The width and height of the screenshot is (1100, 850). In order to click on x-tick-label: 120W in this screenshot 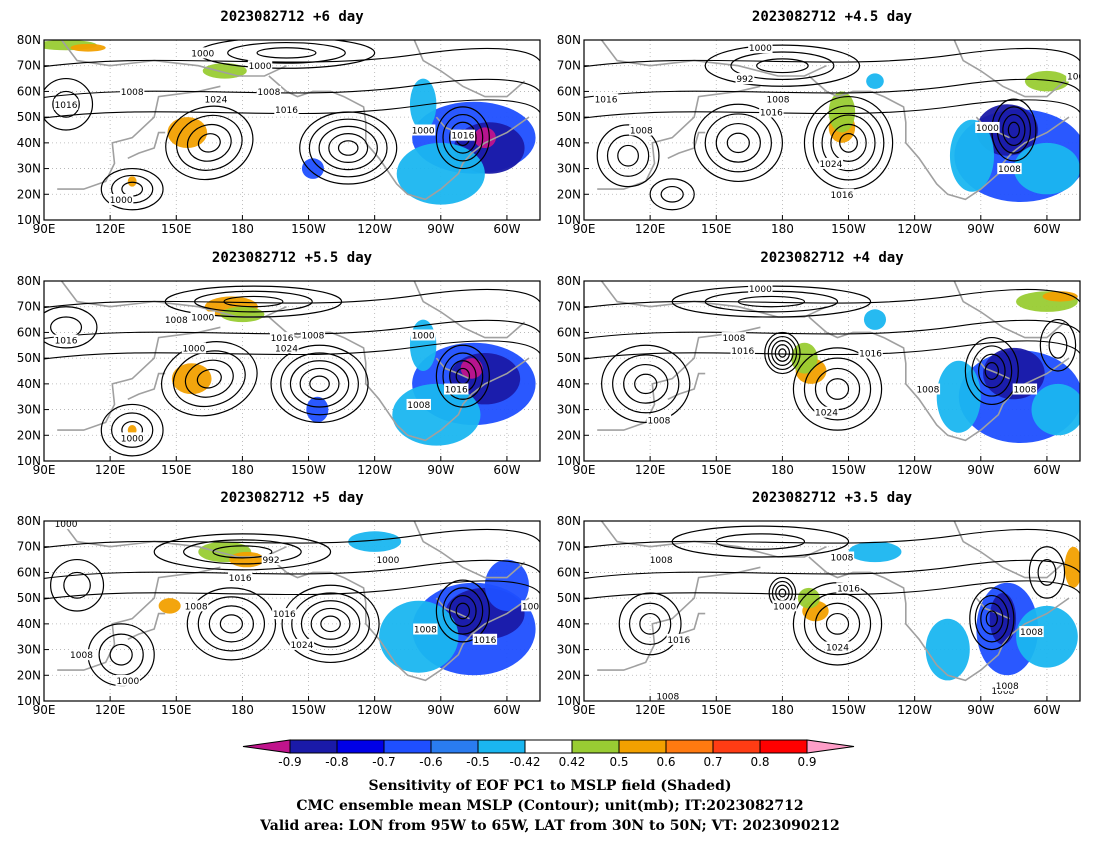, I will do `click(374, 229)`.